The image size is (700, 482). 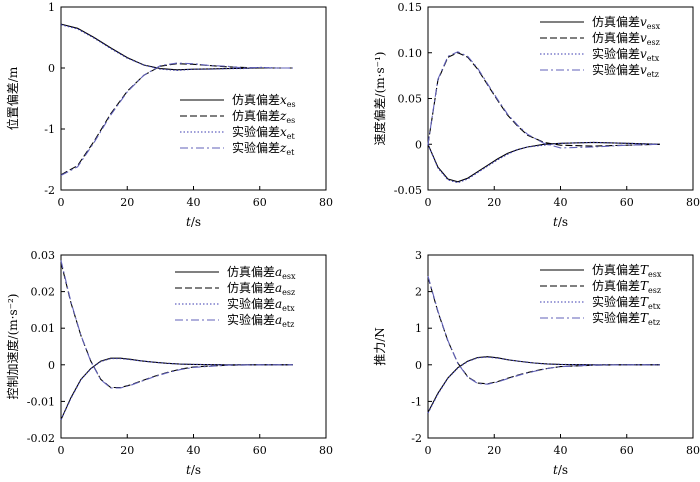 What do you see at coordinates (626, 38) in the screenshot?
I see `legend-entry: 仿真偏差vesz` at bounding box center [626, 38].